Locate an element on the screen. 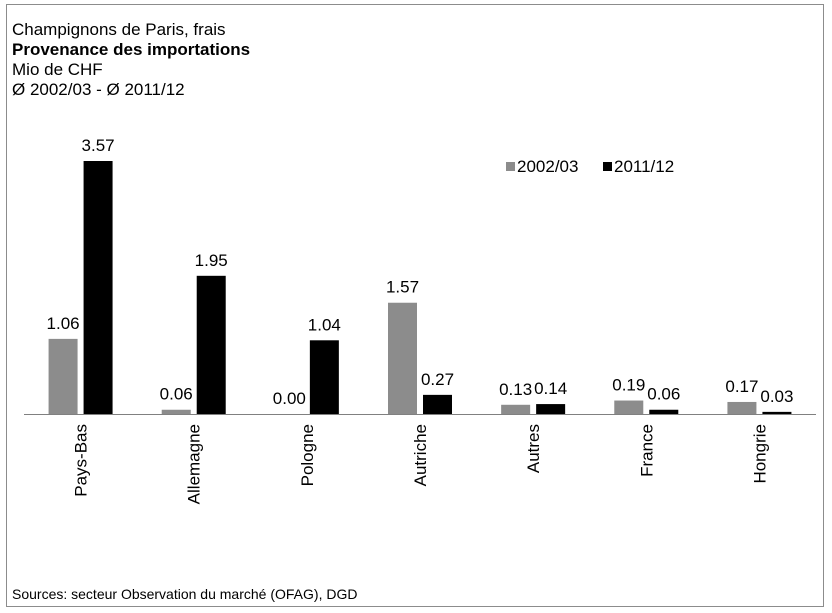 This screenshot has width=832, height=613. data-label: 1.57 is located at coordinates (402, 287).